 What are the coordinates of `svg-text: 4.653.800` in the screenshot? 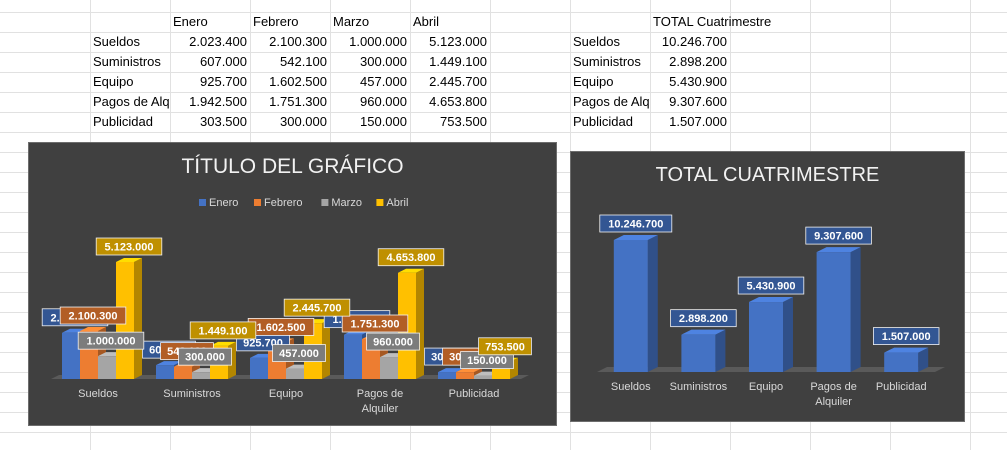 It's located at (411, 258).